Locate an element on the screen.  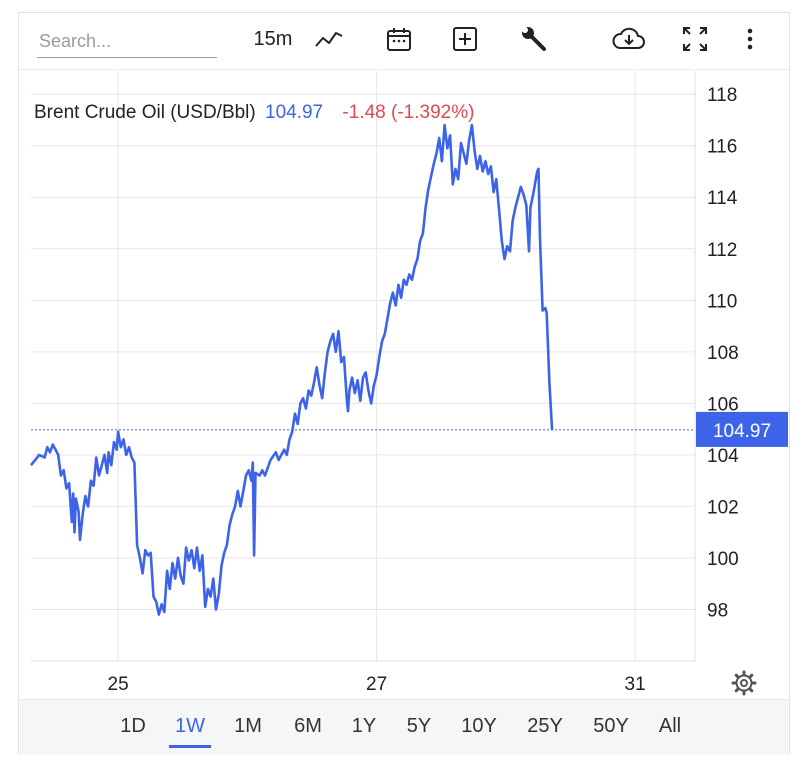
add-indicator-icon is located at coordinates (465, 39).